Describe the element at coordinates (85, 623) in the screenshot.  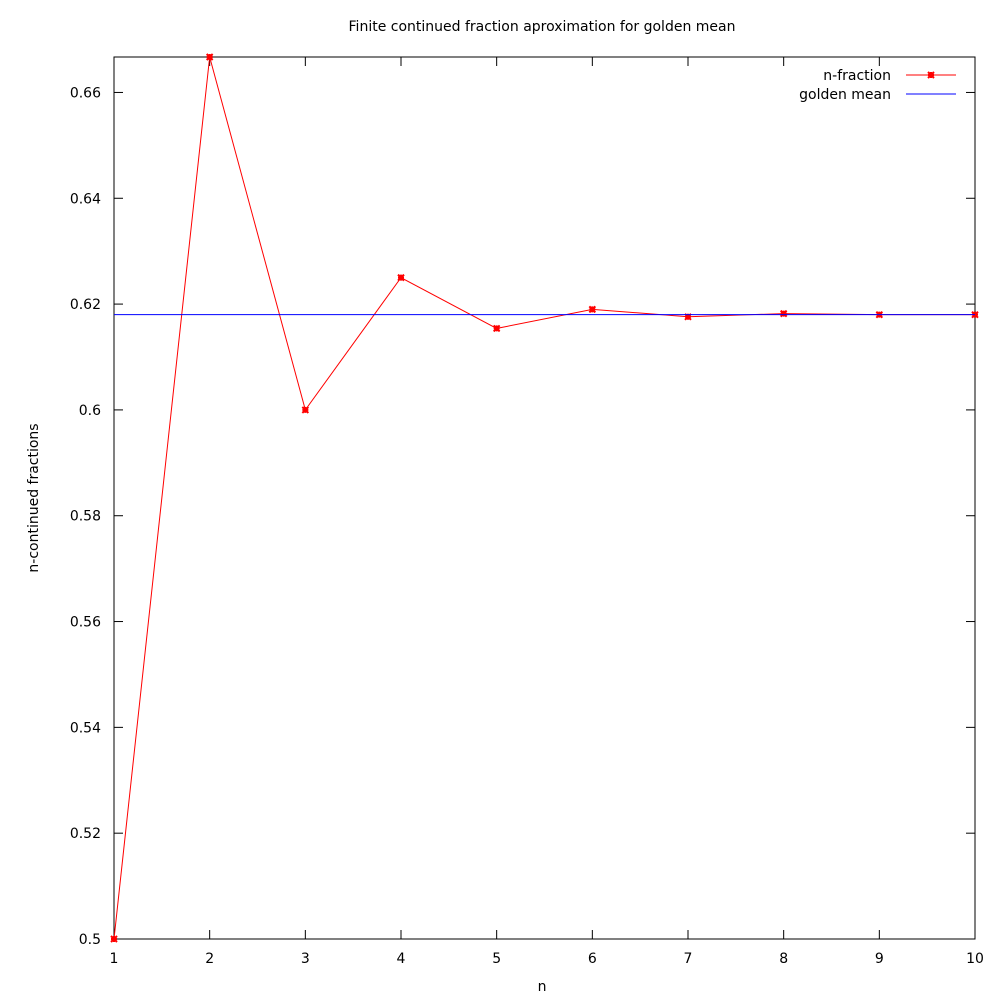
I see `y-tick-label: 0.56` at that location.